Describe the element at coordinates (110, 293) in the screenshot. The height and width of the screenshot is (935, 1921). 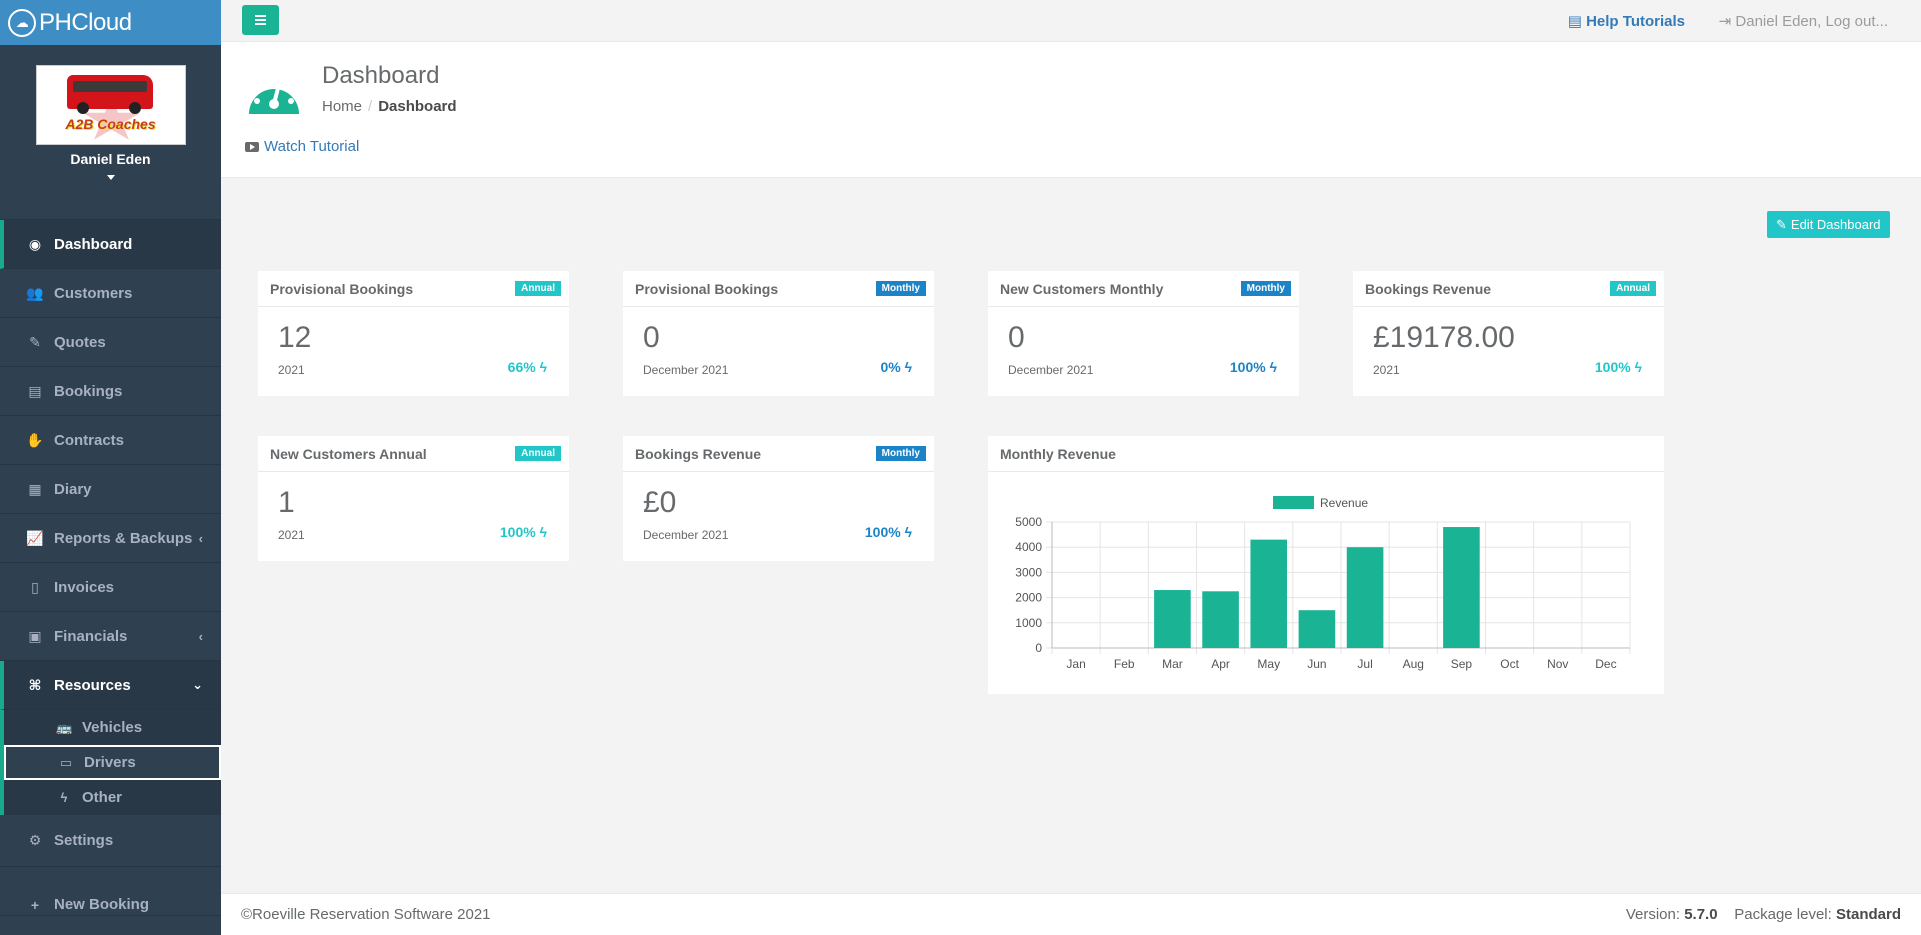
I see `sidebar-item-customers: 👥 Customers` at that location.